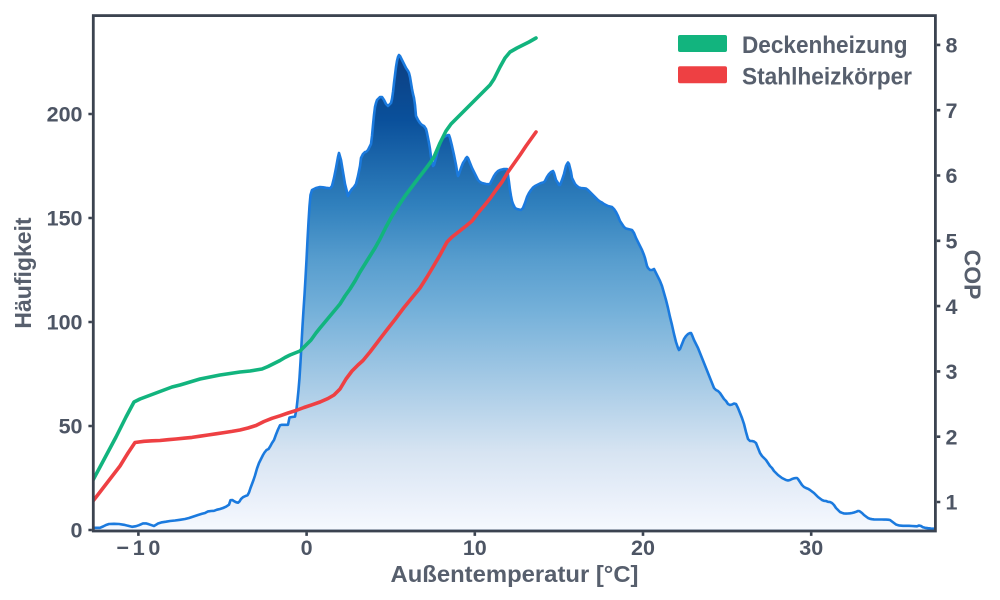 This screenshot has width=1000, height=600. Describe the element at coordinates (65, 219) in the screenshot. I see `svg-text: 150` at that location.